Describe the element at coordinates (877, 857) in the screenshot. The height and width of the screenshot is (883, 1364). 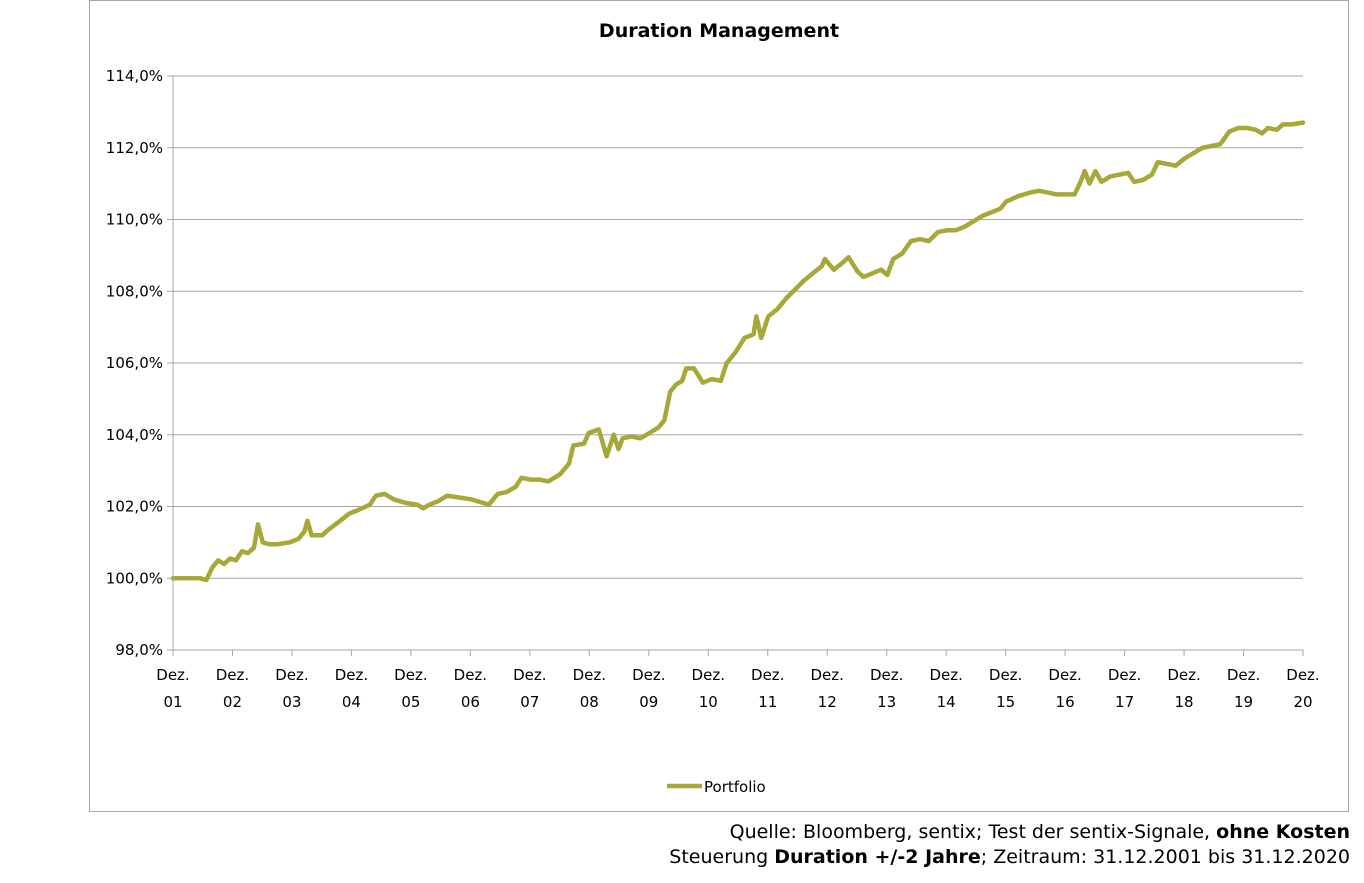
I see `footnote-duration-note: Duration +/-2 Jahre` at that location.